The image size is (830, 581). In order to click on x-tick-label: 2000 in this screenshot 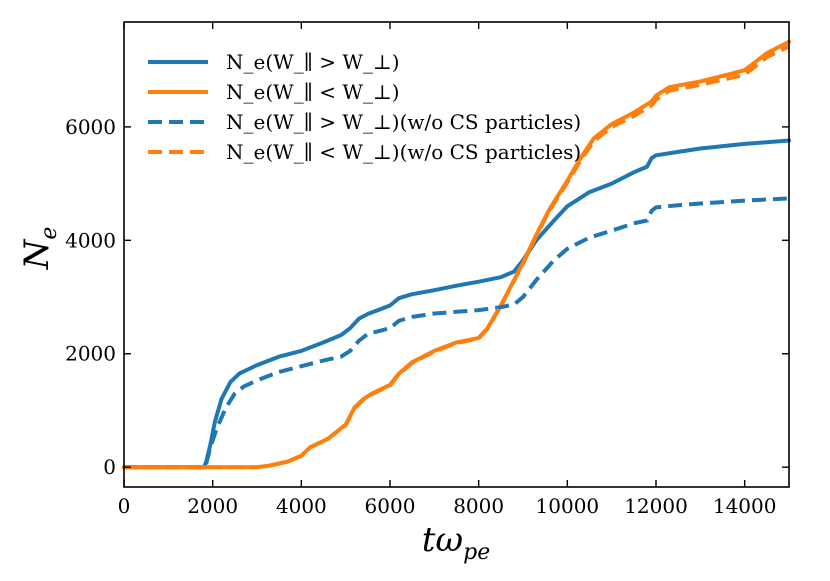, I will do `click(212, 506)`.